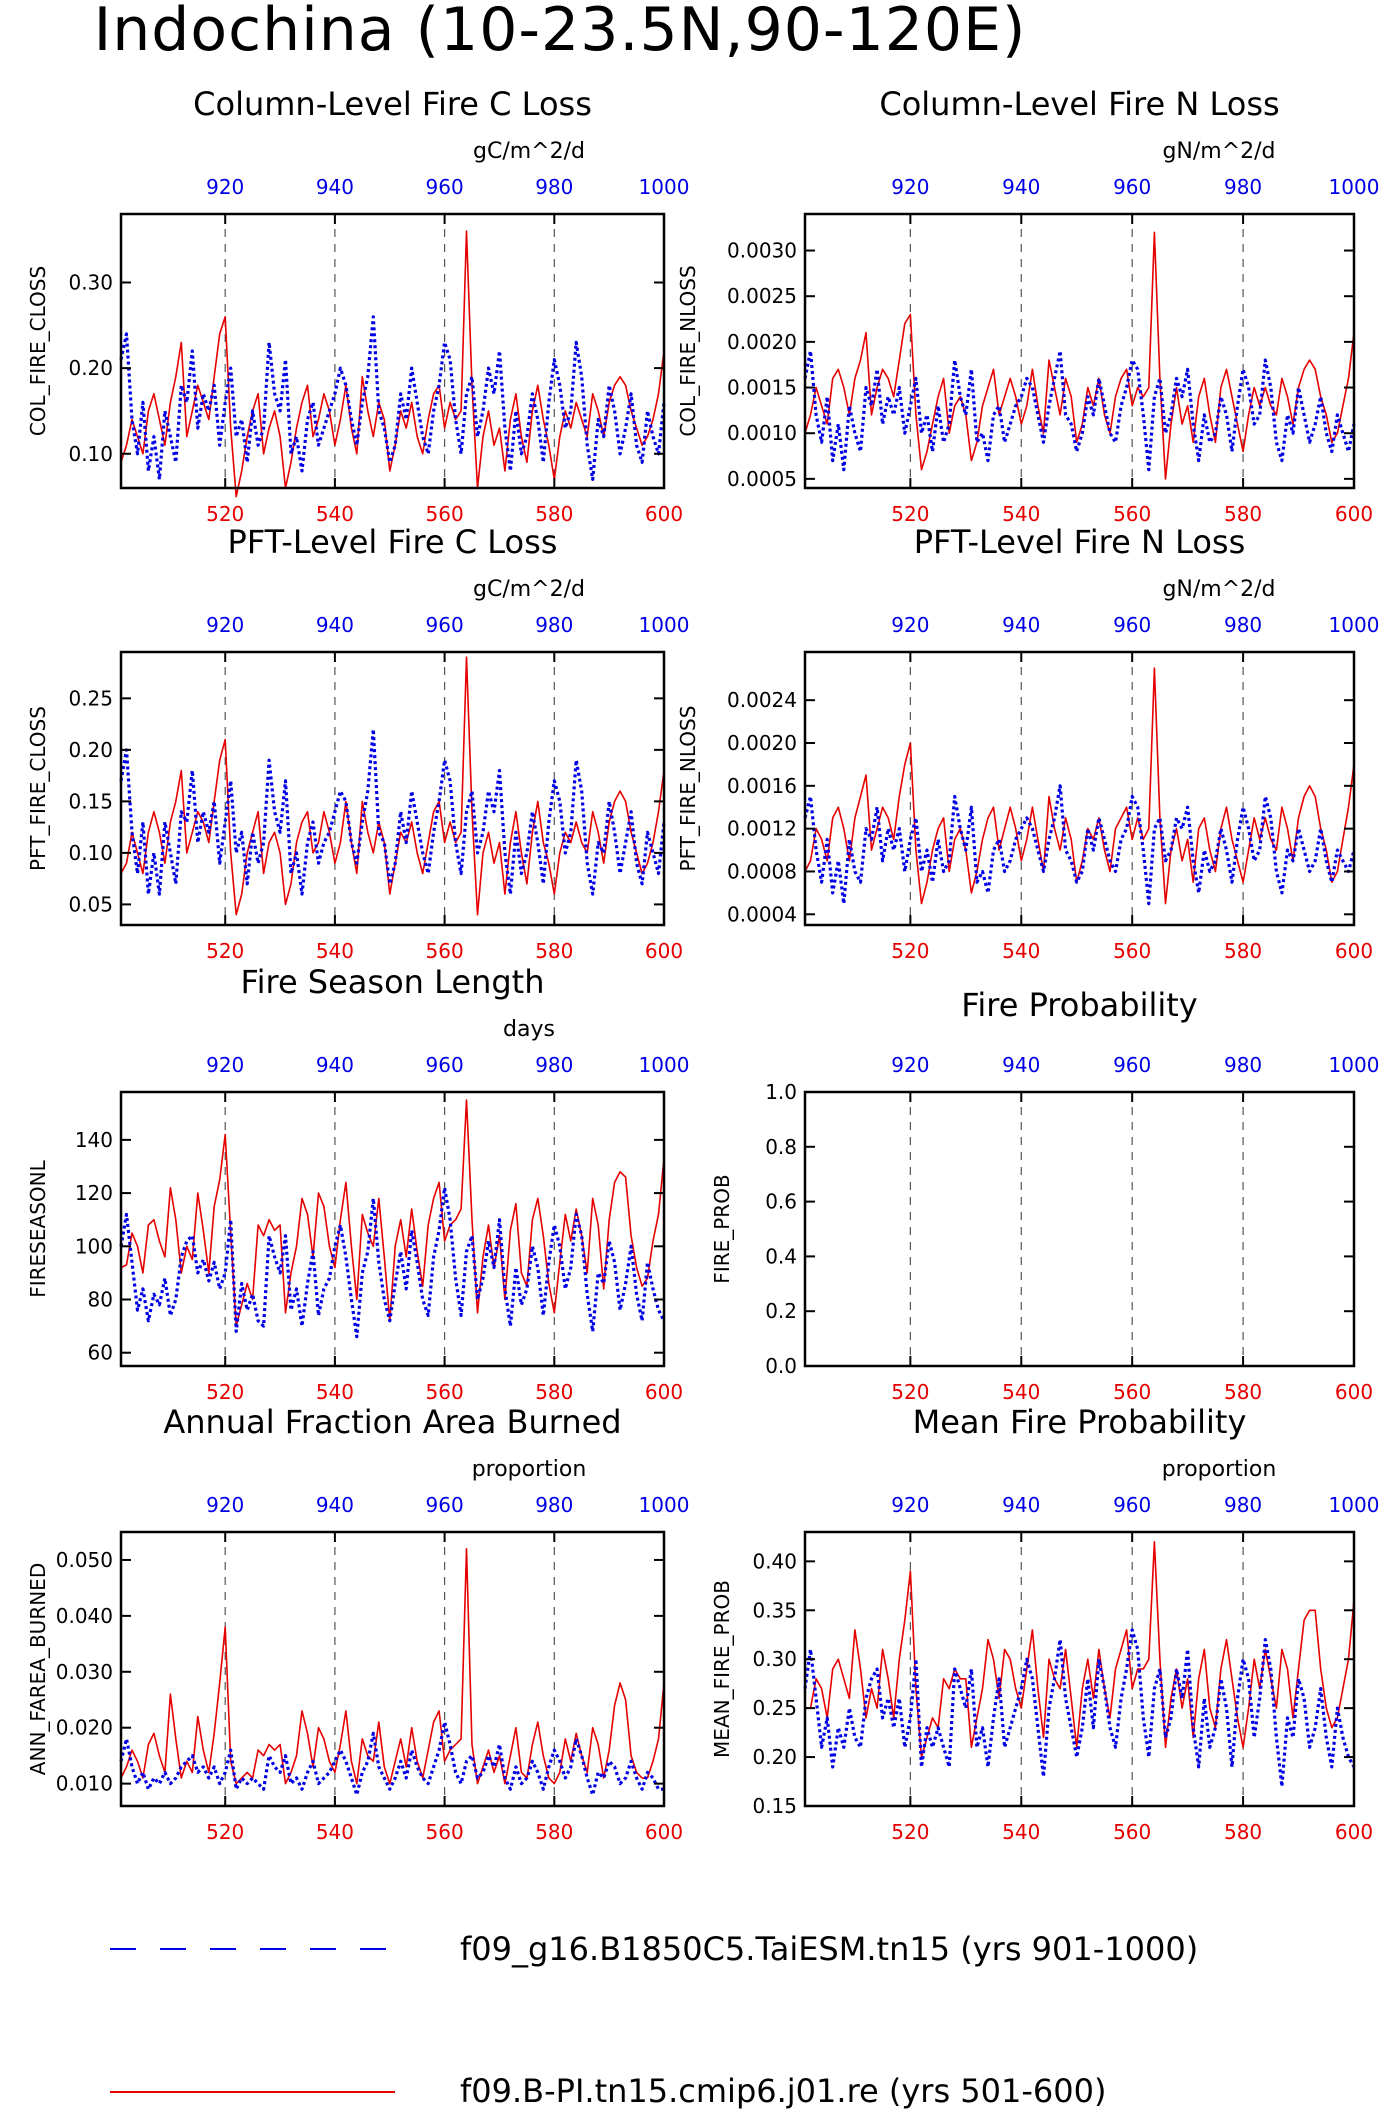 This screenshot has height=2118, width=1382. What do you see at coordinates (781, 1147) in the screenshot?
I see `y-tick-label: 0.8` at bounding box center [781, 1147].